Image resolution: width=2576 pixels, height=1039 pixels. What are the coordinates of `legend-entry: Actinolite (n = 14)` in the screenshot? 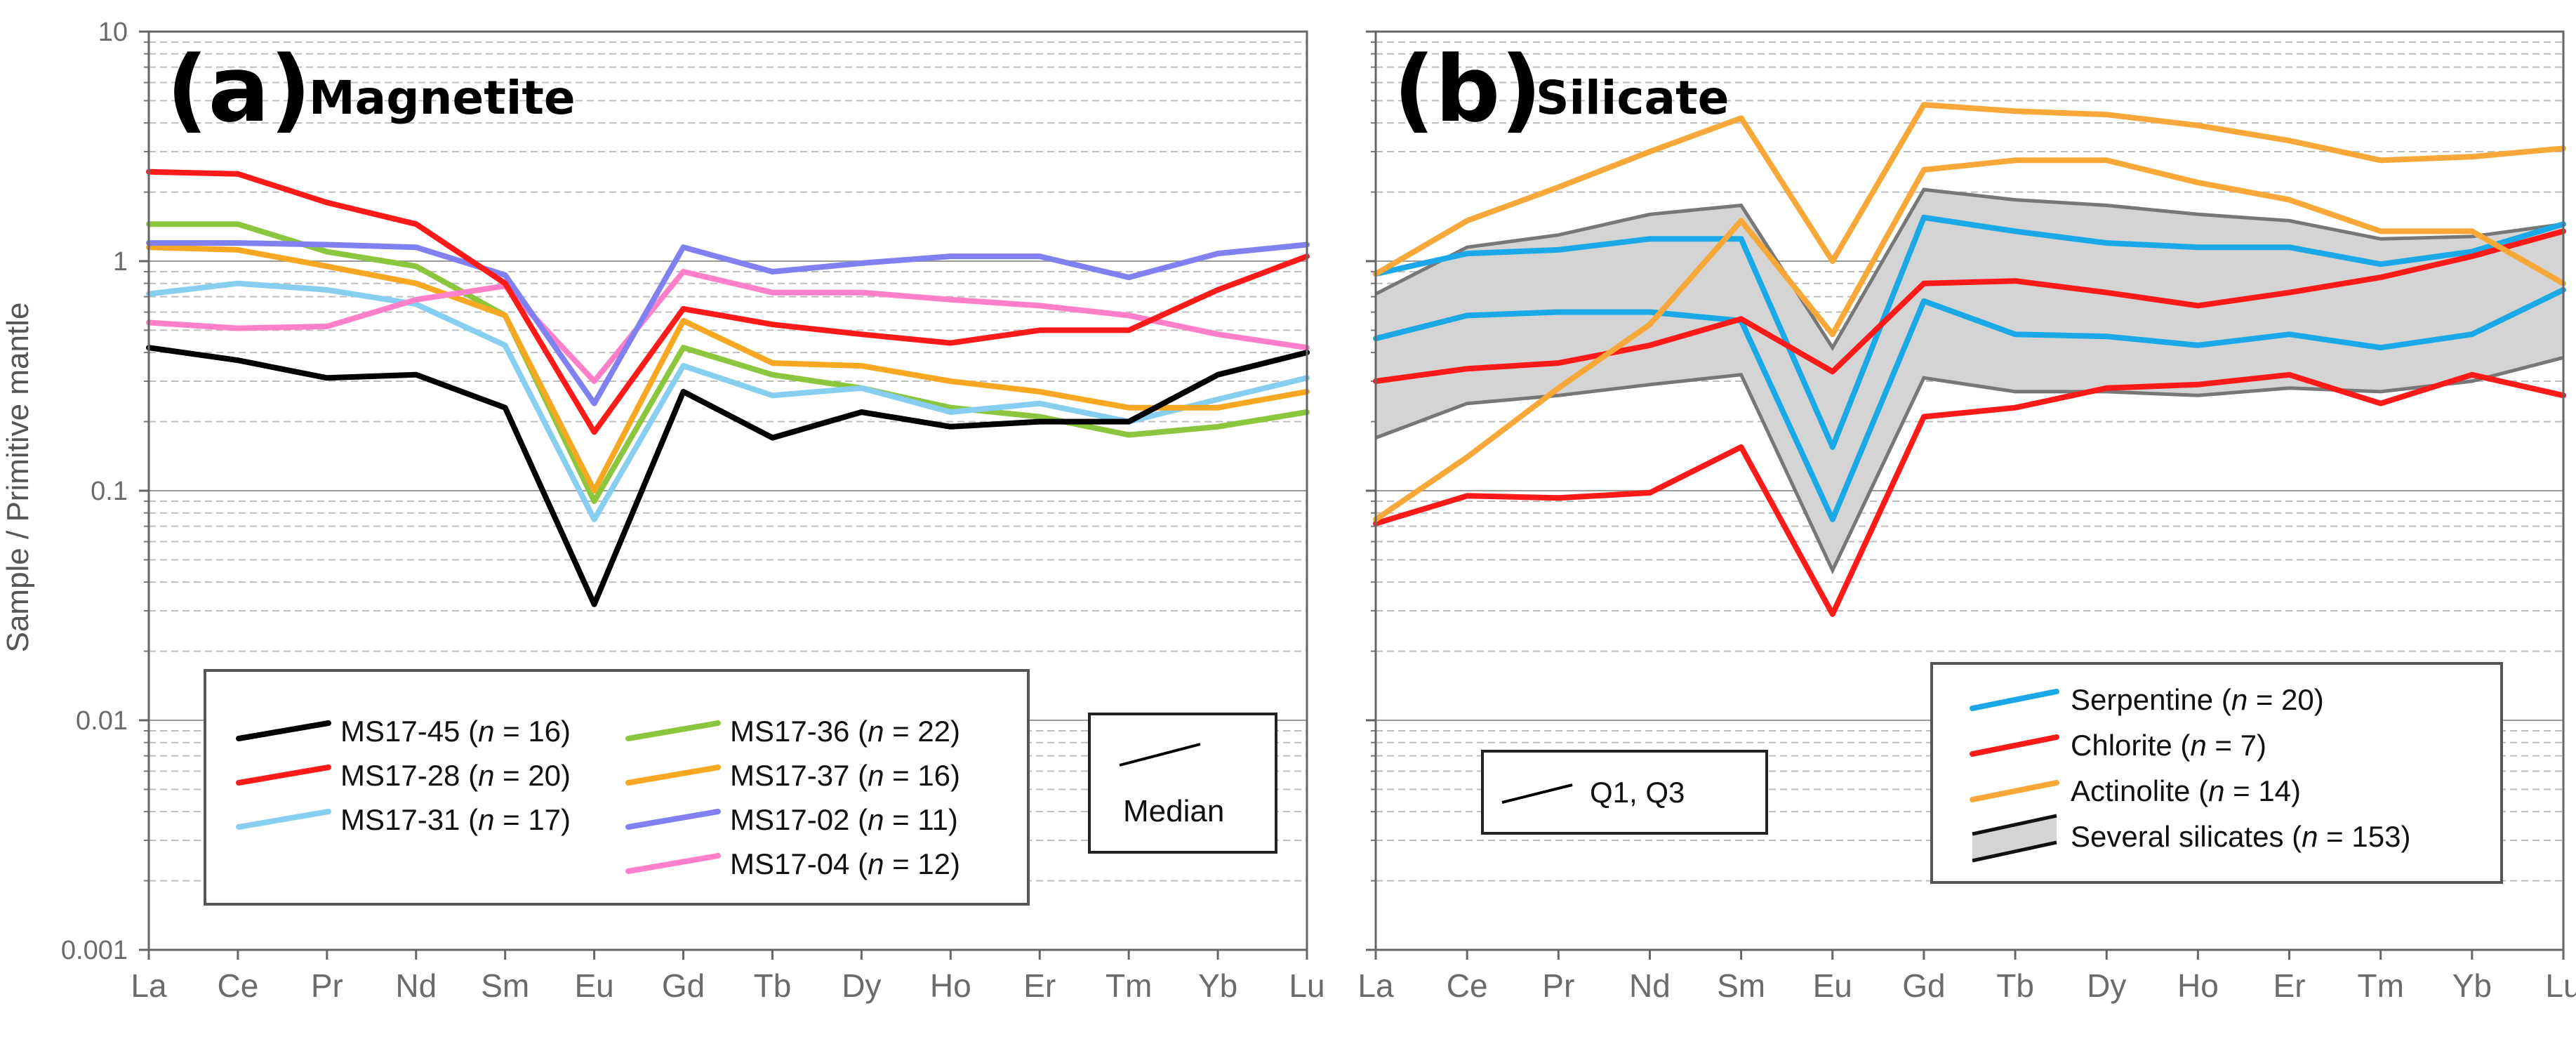 It's located at (2186, 791).